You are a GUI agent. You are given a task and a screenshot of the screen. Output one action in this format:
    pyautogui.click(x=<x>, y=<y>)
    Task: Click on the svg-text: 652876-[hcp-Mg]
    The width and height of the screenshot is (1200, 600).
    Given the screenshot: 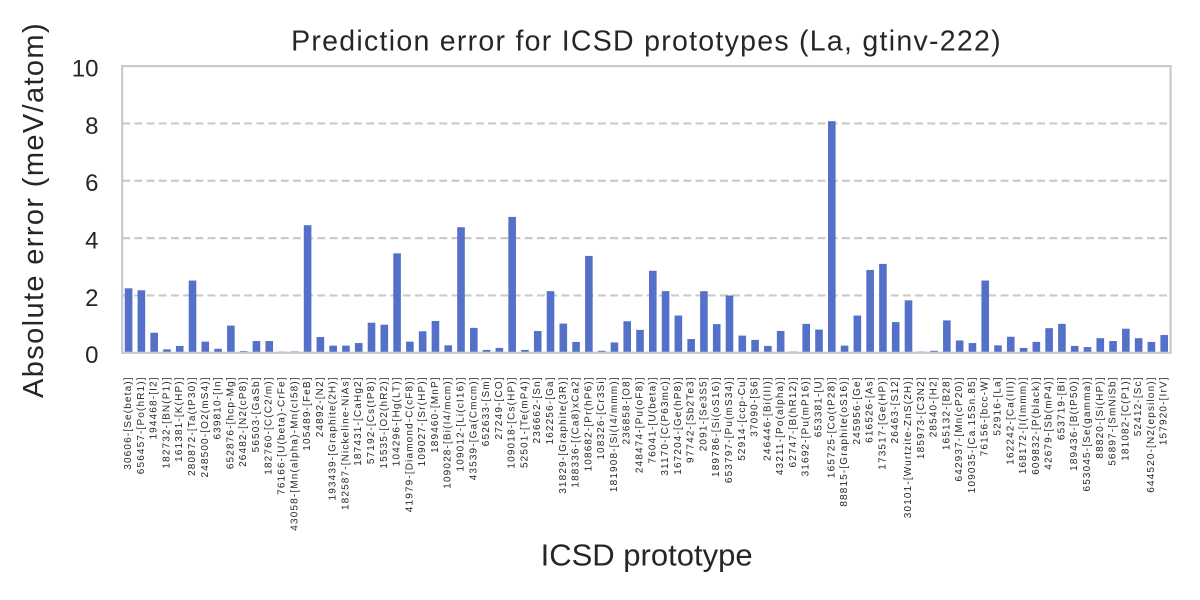 What is the action you would take?
    pyautogui.click(x=230, y=422)
    